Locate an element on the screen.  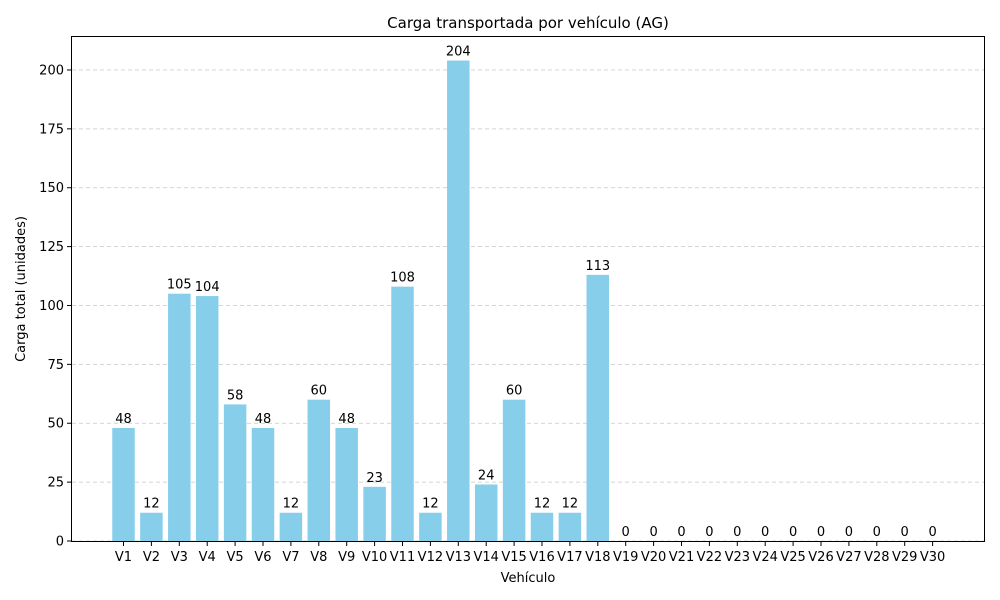
x-tick-label: V9 is located at coordinates (346, 557).